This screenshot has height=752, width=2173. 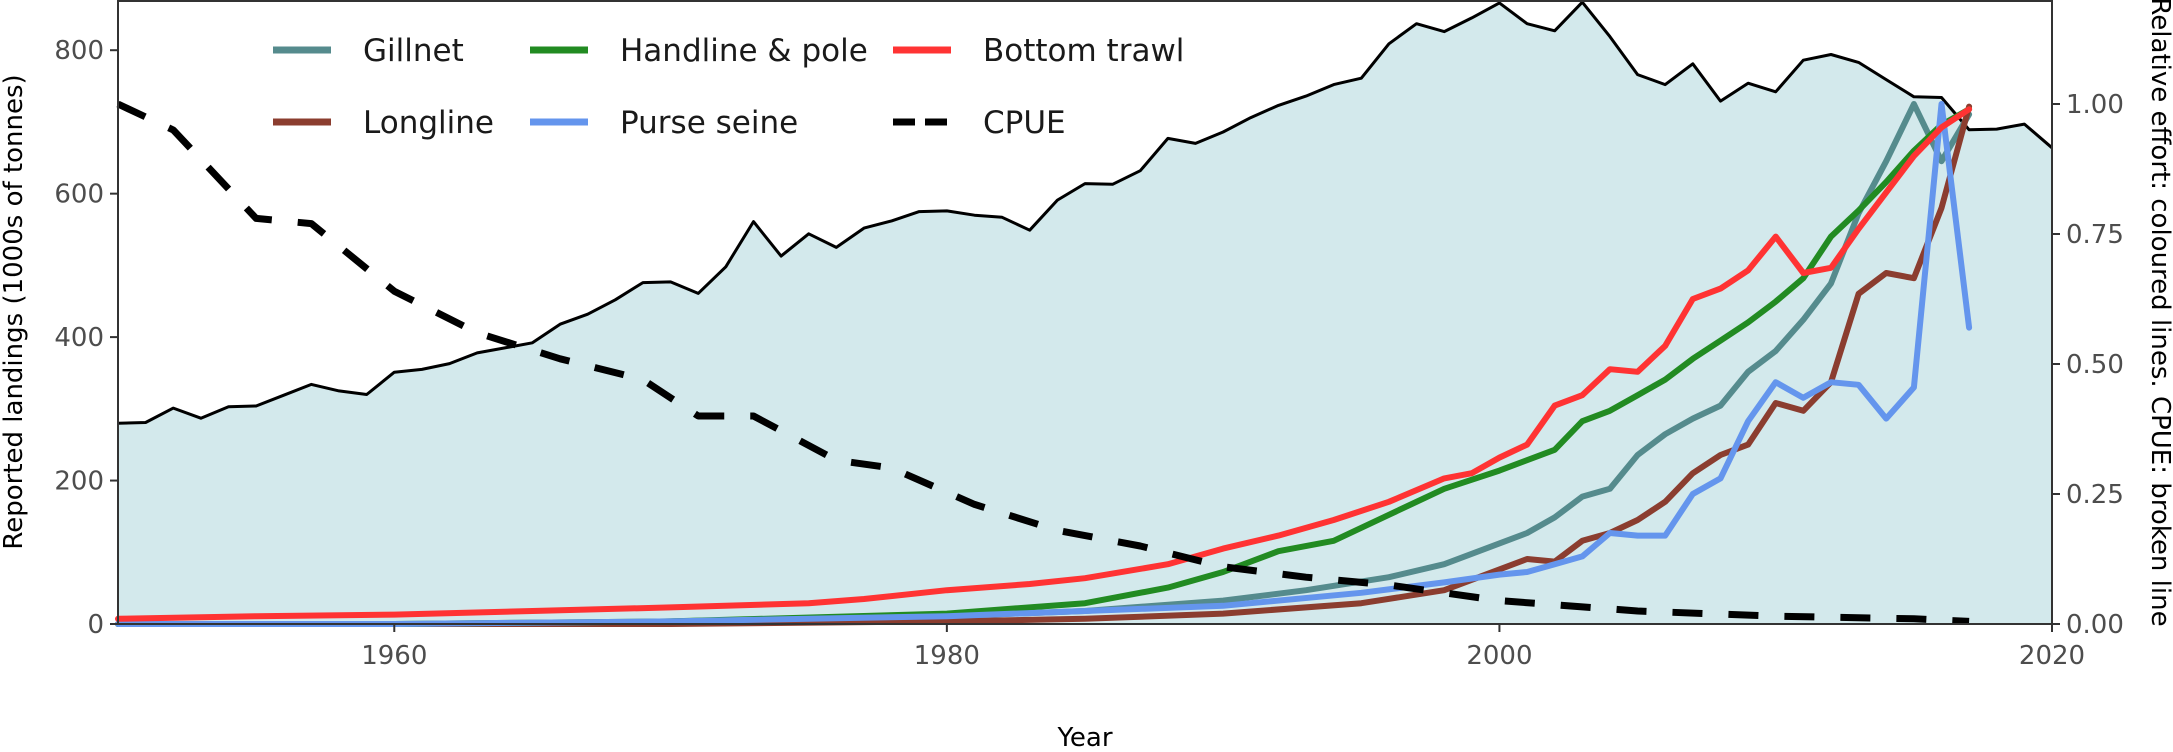 I want to click on left-y-tick-label: 200, so click(x=79, y=482).